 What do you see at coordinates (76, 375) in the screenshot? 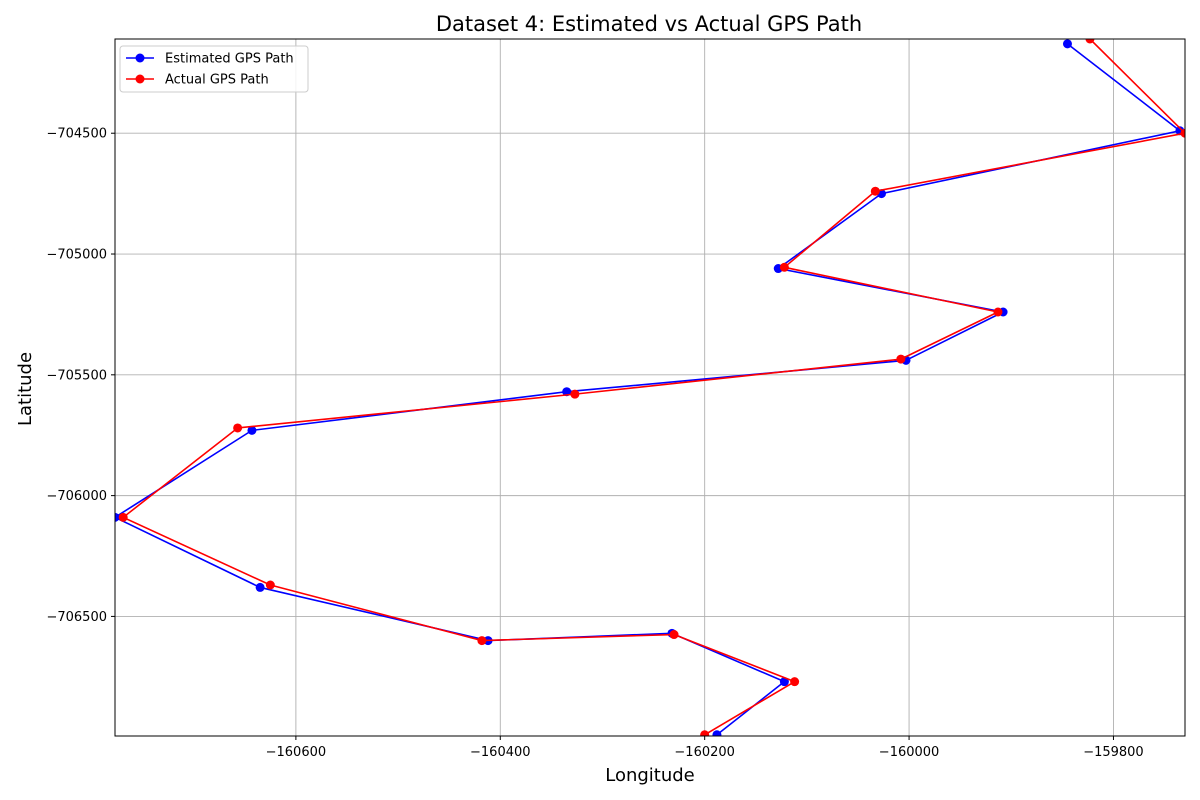
I see `y-tick-label: −705500` at bounding box center [76, 375].